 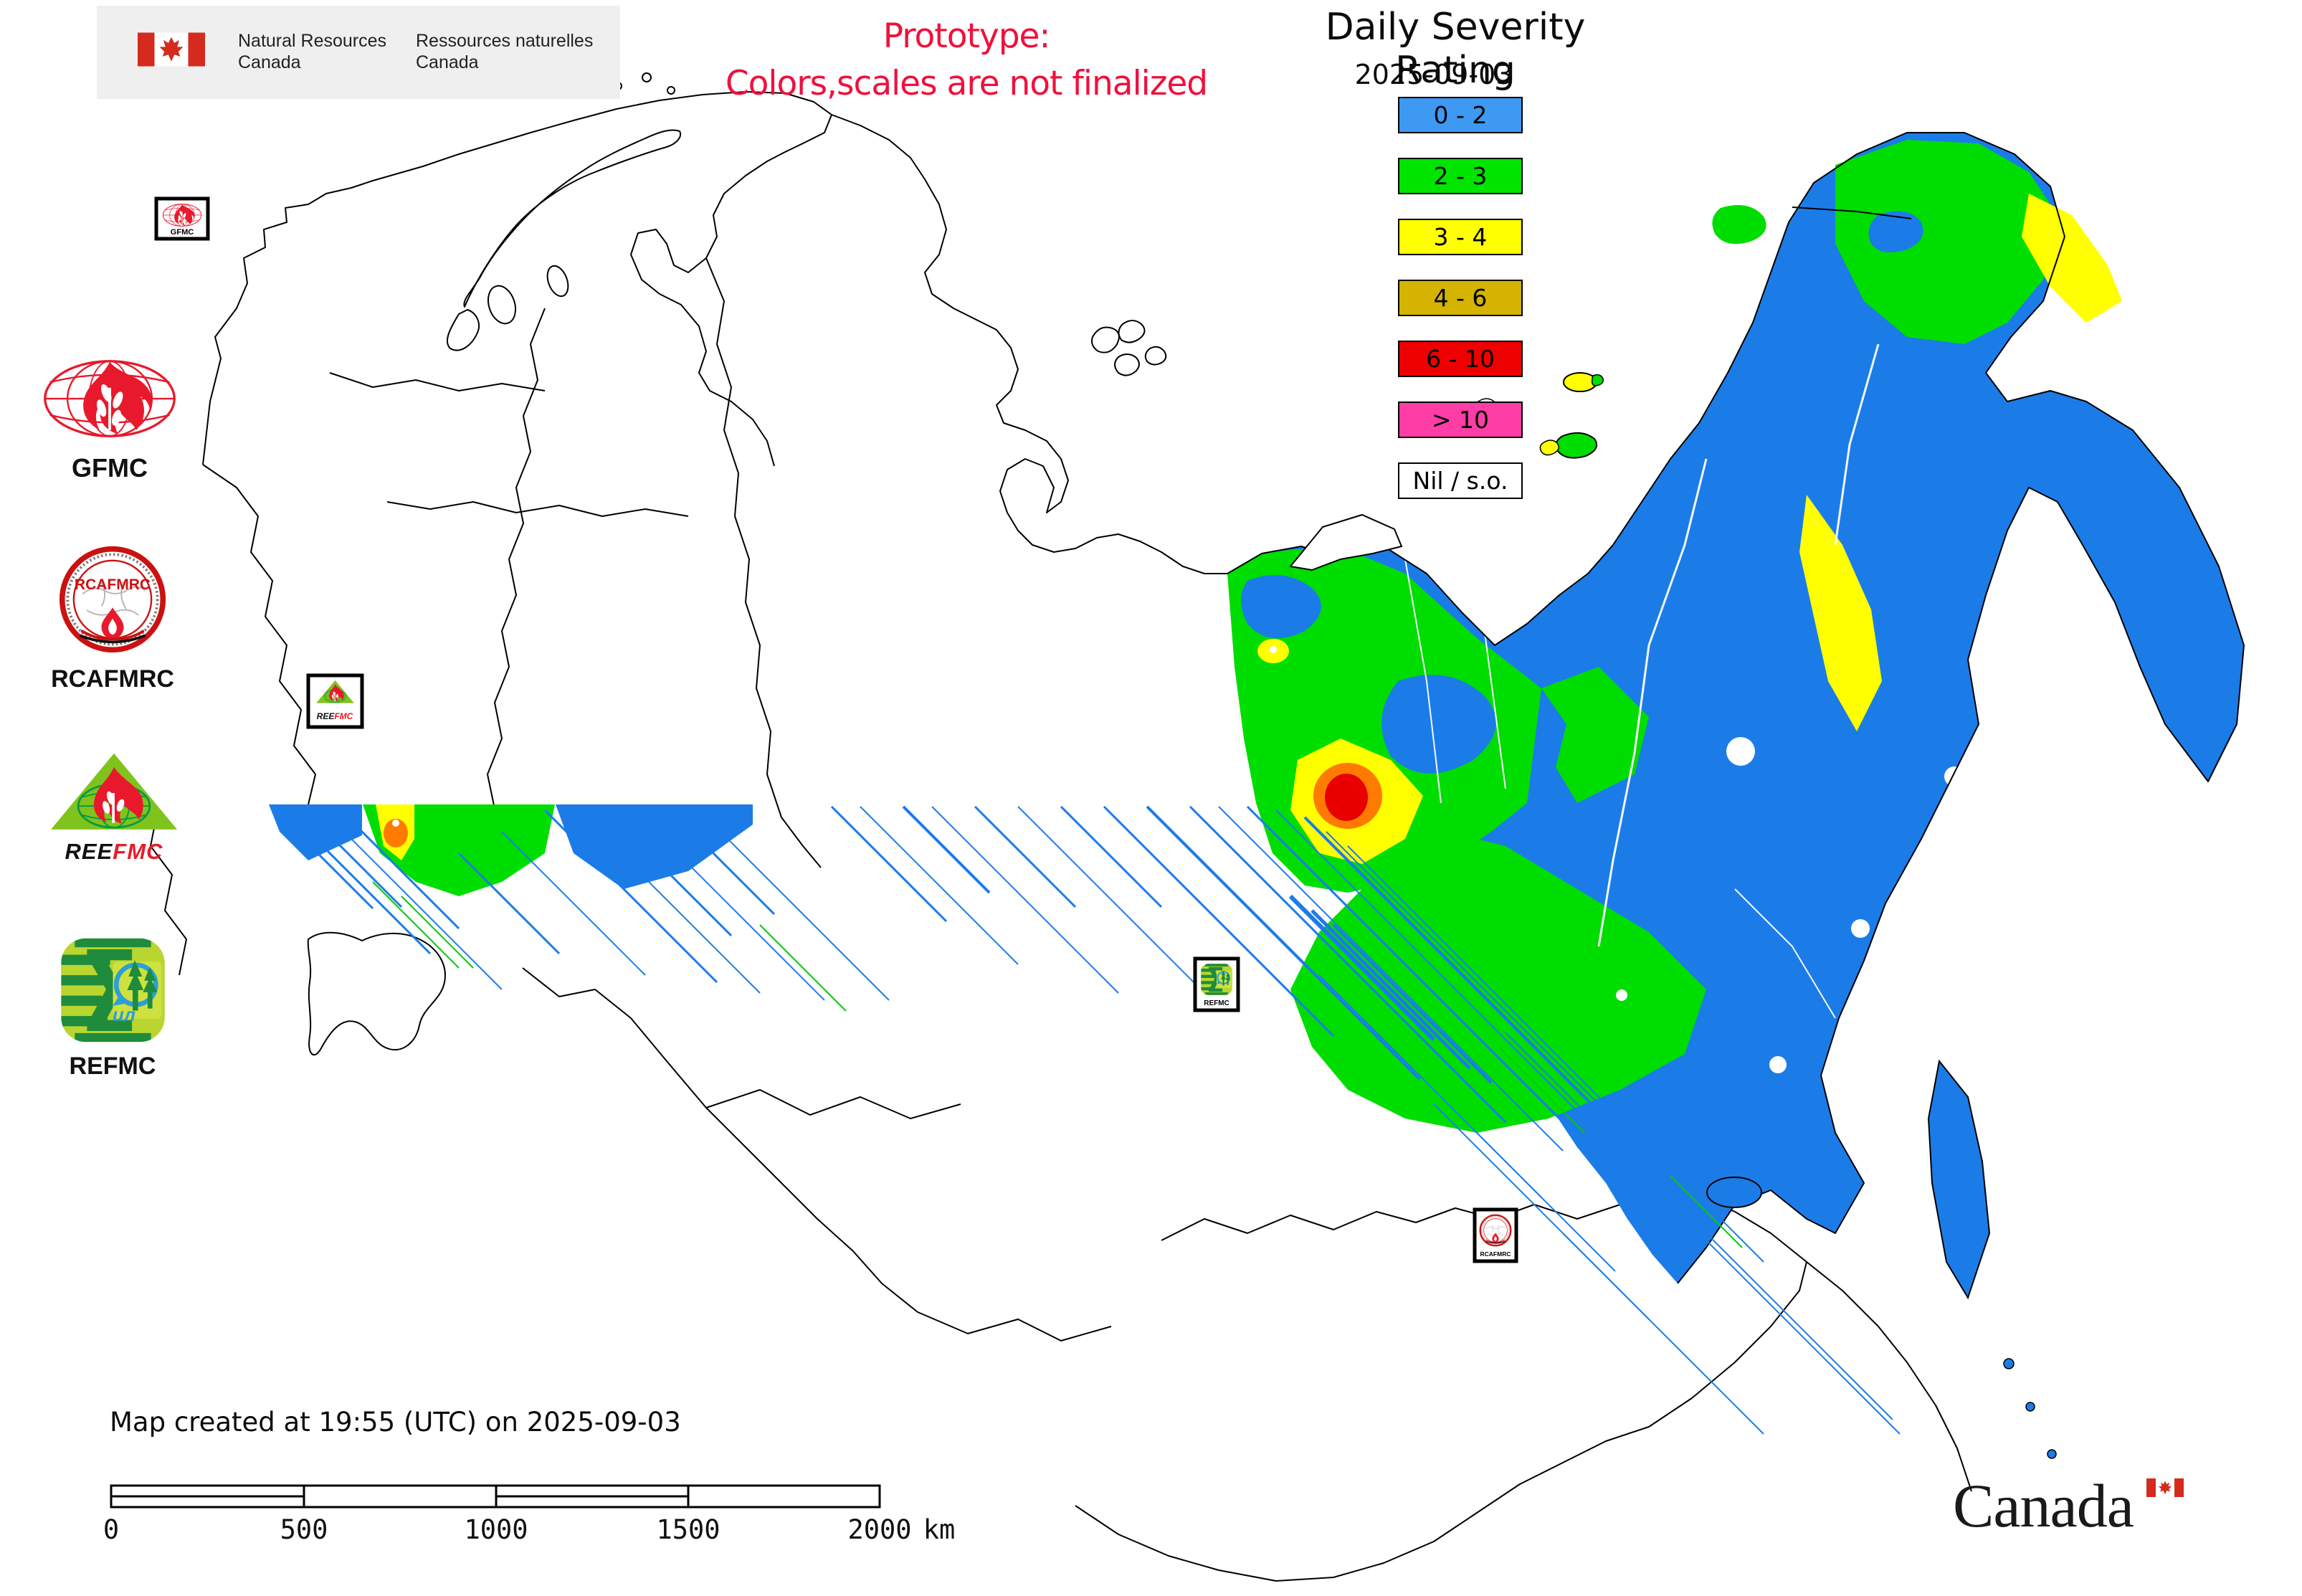 I want to click on legend-item-4-6: 4 - 6, so click(x=1460, y=298).